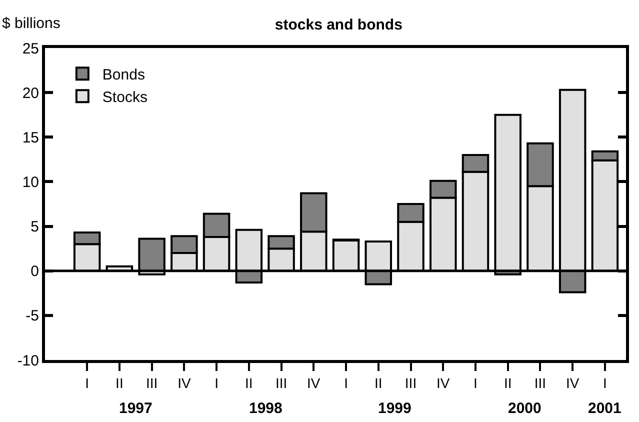  What do you see at coordinates (30, 93) in the screenshot?
I see `y-tick-label: 20` at bounding box center [30, 93].